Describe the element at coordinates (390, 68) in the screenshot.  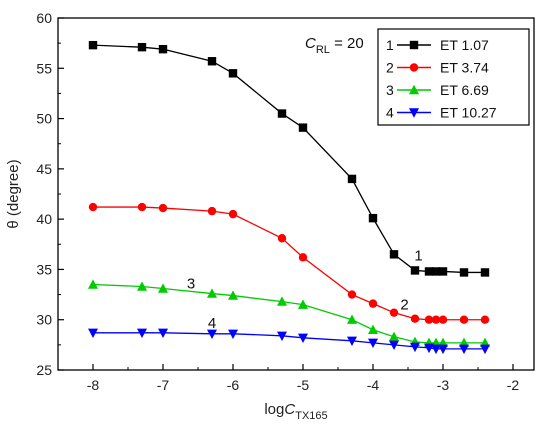
I see `legend-index: 2` at that location.